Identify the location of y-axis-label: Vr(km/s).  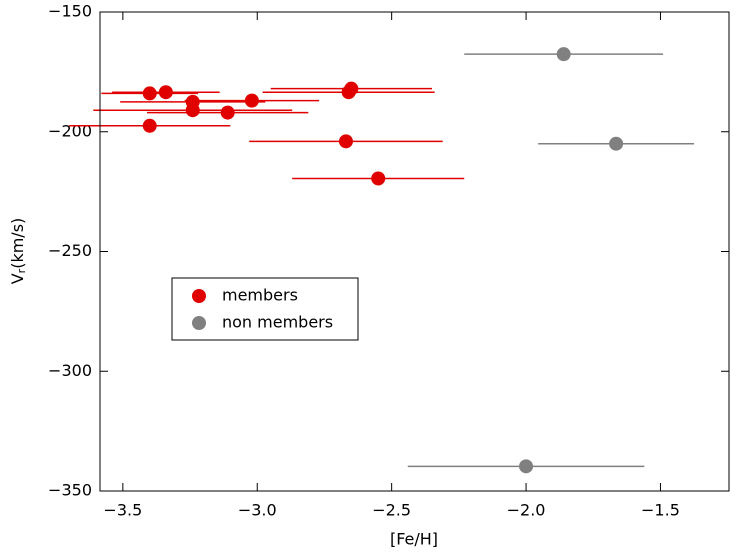
(18, 251).